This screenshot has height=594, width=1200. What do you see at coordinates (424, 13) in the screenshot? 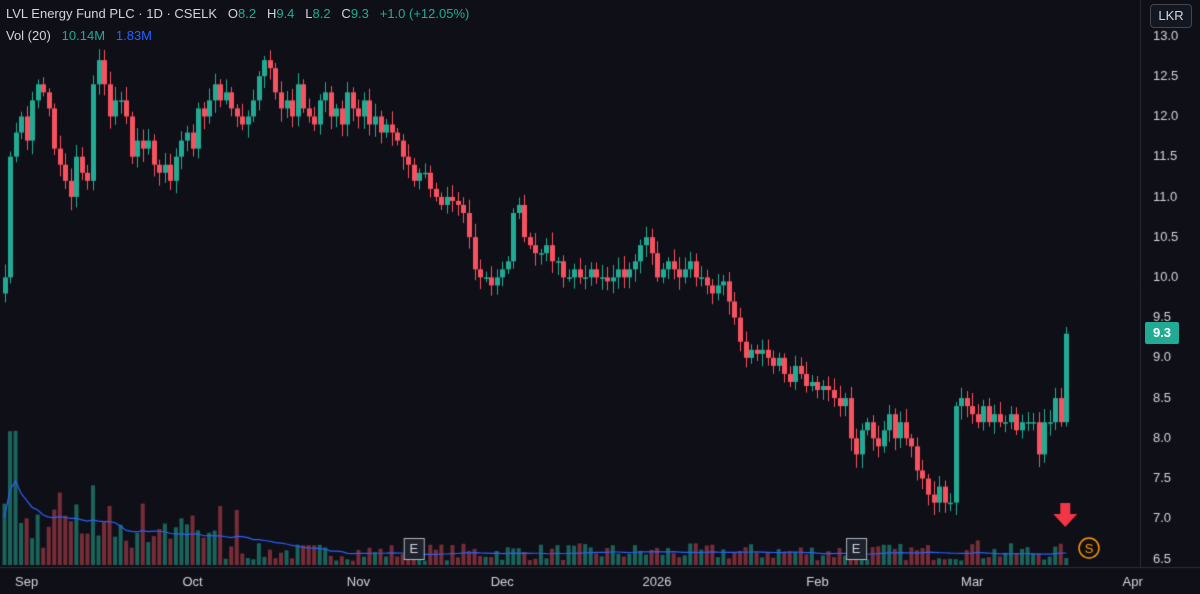
I see `change-value: +1.0 (+12.05%)` at bounding box center [424, 13].